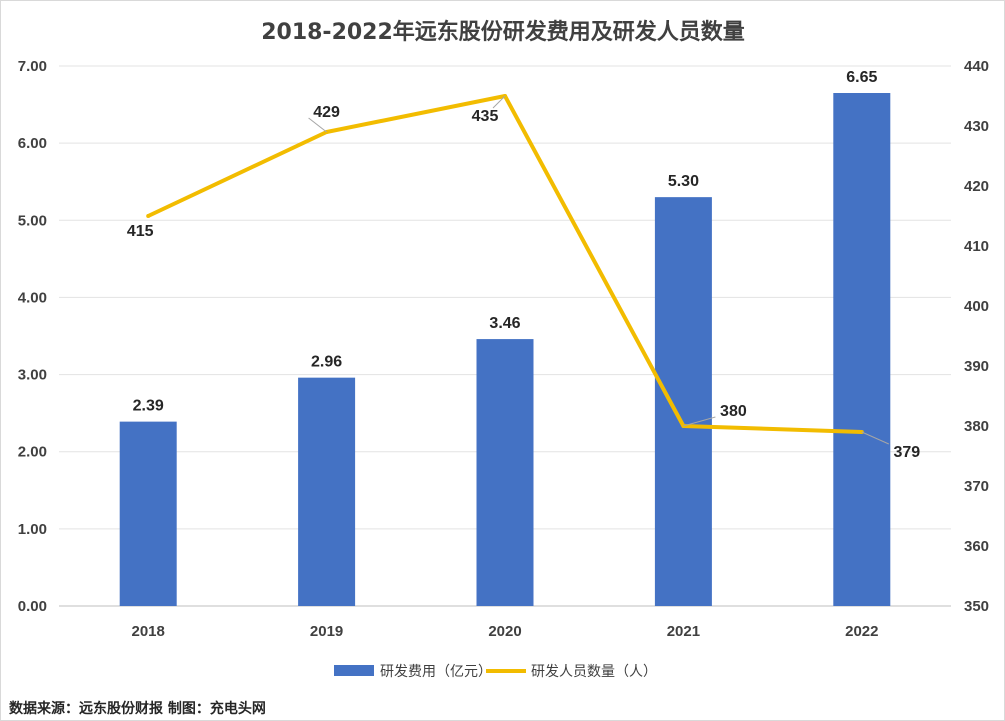 This screenshot has width=1005, height=721. What do you see at coordinates (148, 406) in the screenshot?
I see `bar-data-label: 2.39` at bounding box center [148, 406].